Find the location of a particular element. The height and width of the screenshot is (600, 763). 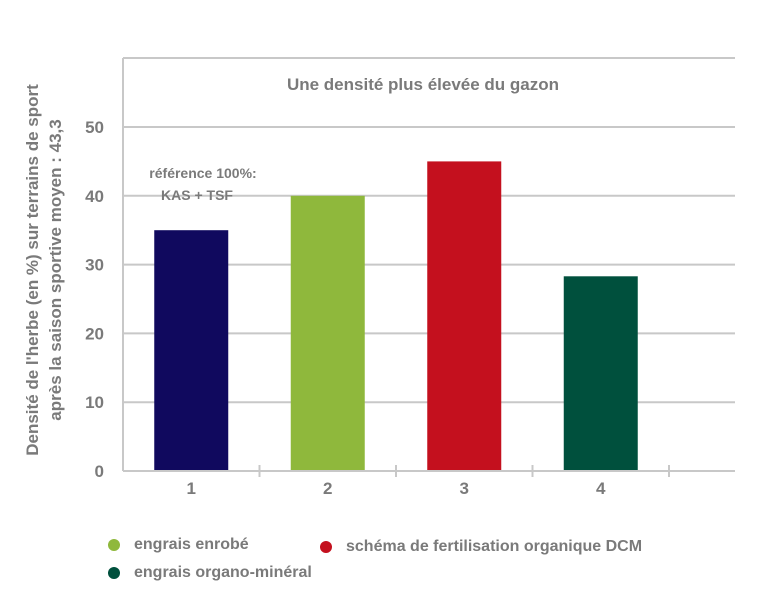

legend-label: schéma de fertilisation organique DCM is located at coordinates (494, 546).